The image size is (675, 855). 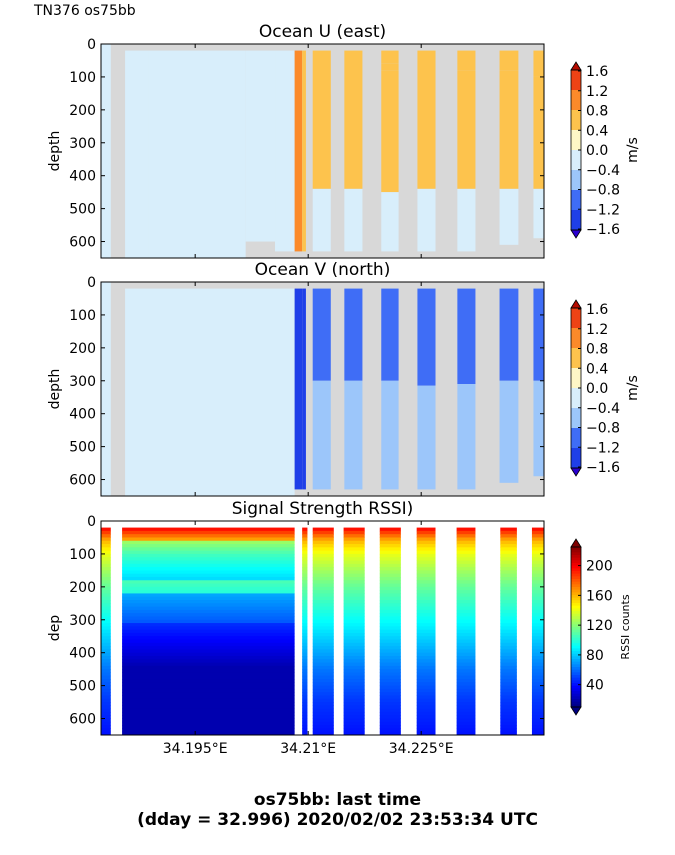 I want to click on colorbar-tick-label: 120, so click(x=599, y=626).